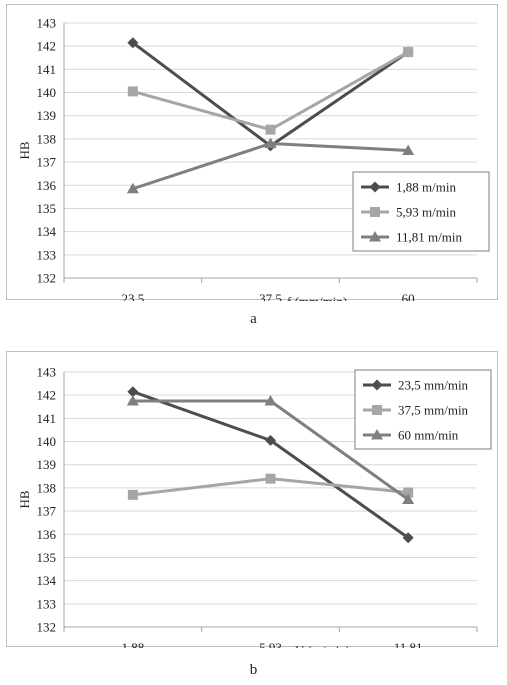 This screenshot has width=507, height=685. What do you see at coordinates (408, 296) in the screenshot?
I see `x-tick-label: 60` at bounding box center [408, 296].